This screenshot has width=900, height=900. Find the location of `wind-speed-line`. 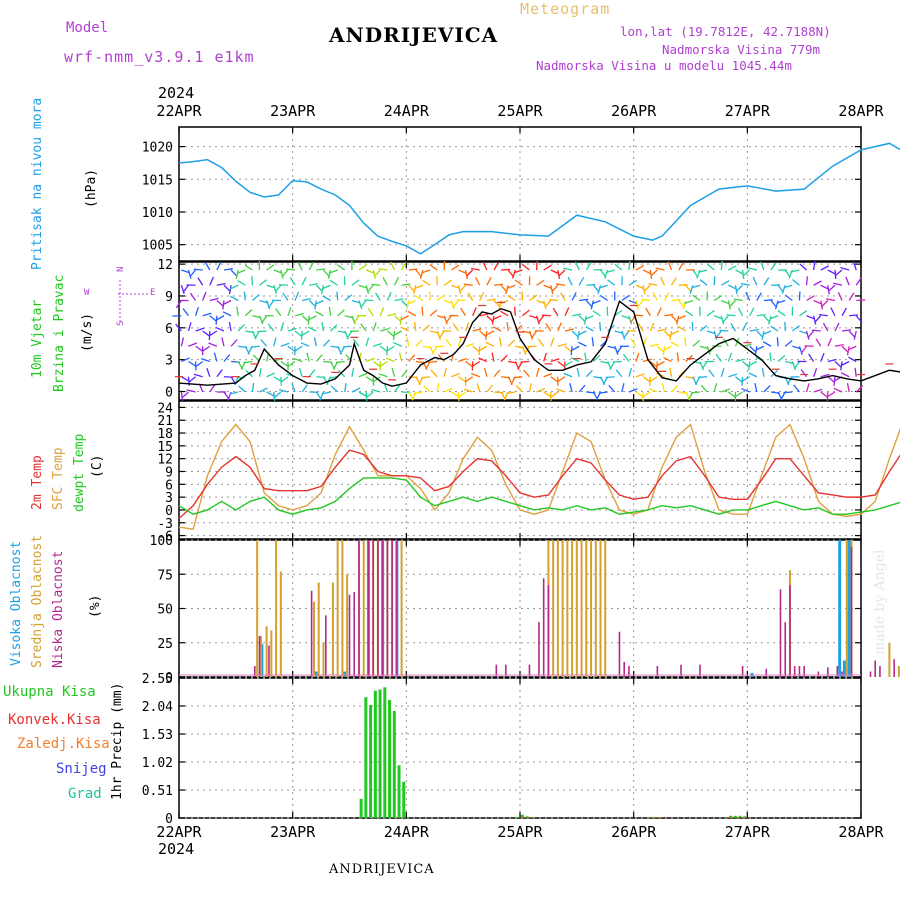

wind-speed-line is located at coordinates (539, 343).